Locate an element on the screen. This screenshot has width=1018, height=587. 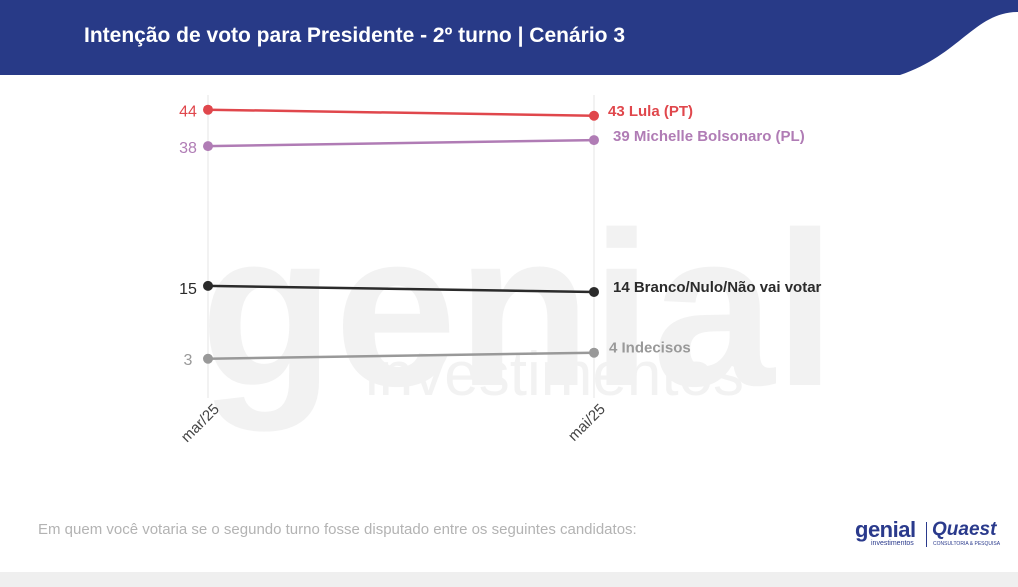
quaest-logo-subtitle: CONSULTORIA & PESQUISA is located at coordinates (967, 544).